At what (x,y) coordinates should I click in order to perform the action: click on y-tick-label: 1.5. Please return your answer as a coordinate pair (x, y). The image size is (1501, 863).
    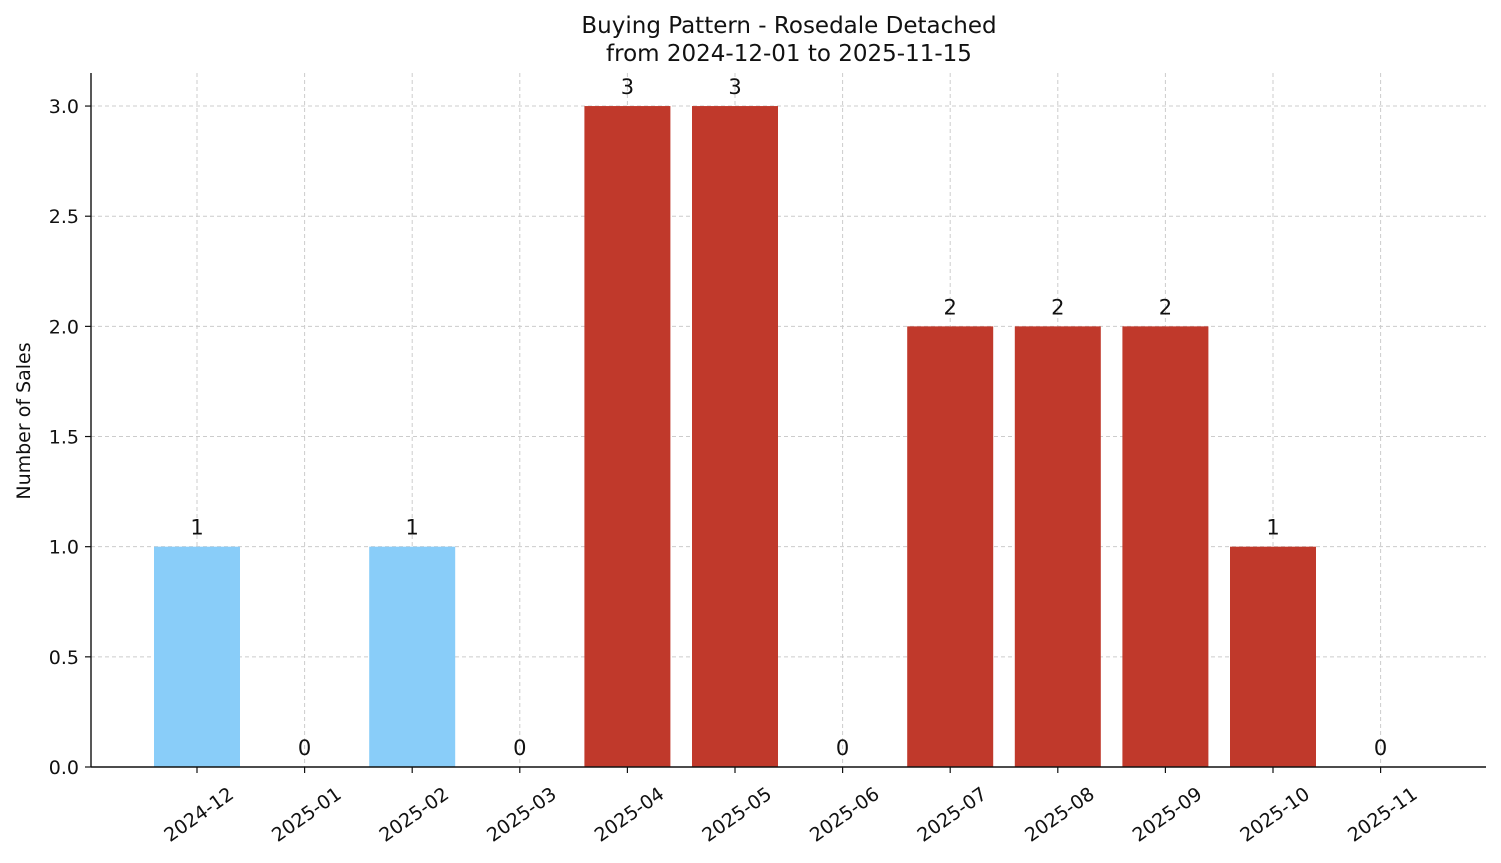
    Looking at the image, I should click on (64, 438).